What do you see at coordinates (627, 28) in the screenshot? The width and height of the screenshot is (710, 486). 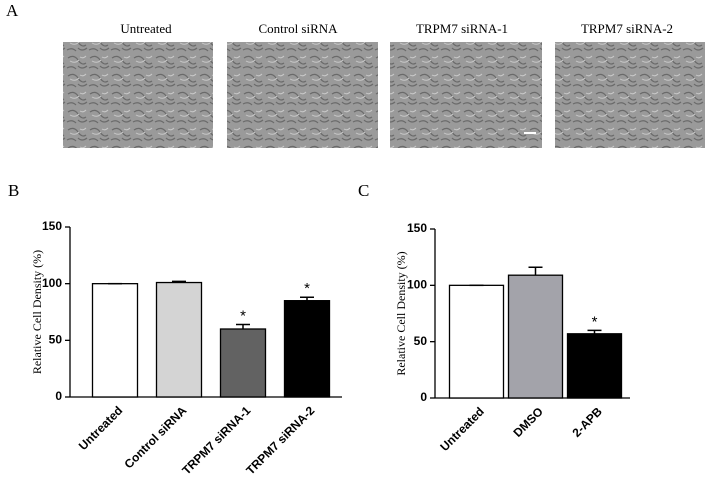 I see `image-caption: TRPM7 siRNA-2` at bounding box center [627, 28].